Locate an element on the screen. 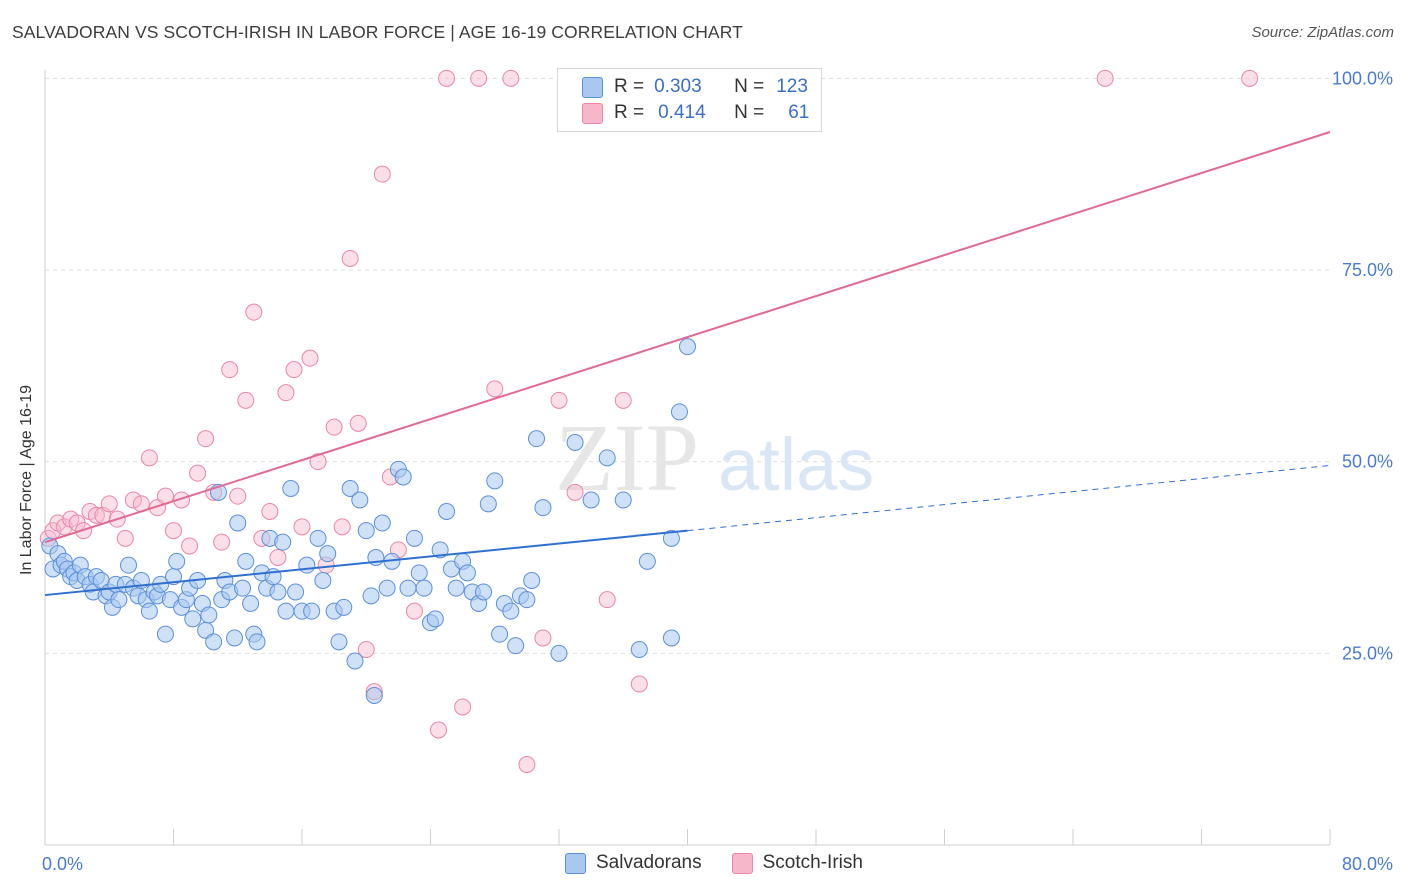 This screenshot has height=892, width=1406. source-label: Source: ZipAtlas.com is located at coordinates (1322, 32).